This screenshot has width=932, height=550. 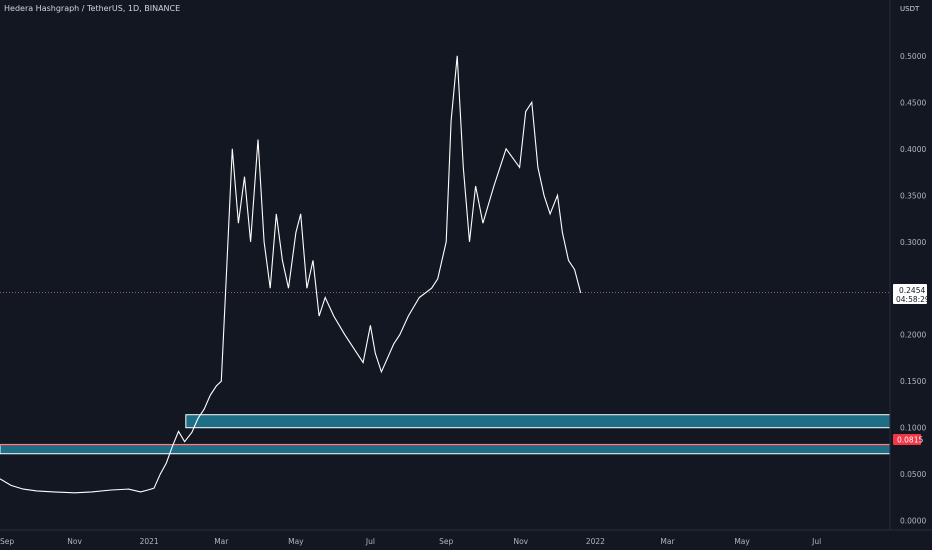 What do you see at coordinates (913, 428) in the screenshot?
I see `y-tick-label: 0.1000` at bounding box center [913, 428].